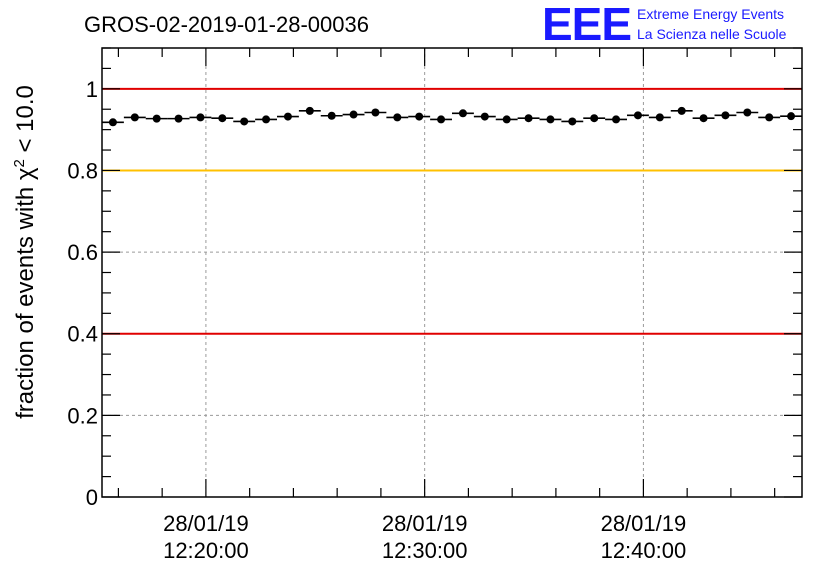 This screenshot has height=572, width=836. I want to click on y-axis-title: fraction of events with χ2 < 10.0, so click(25, 252).